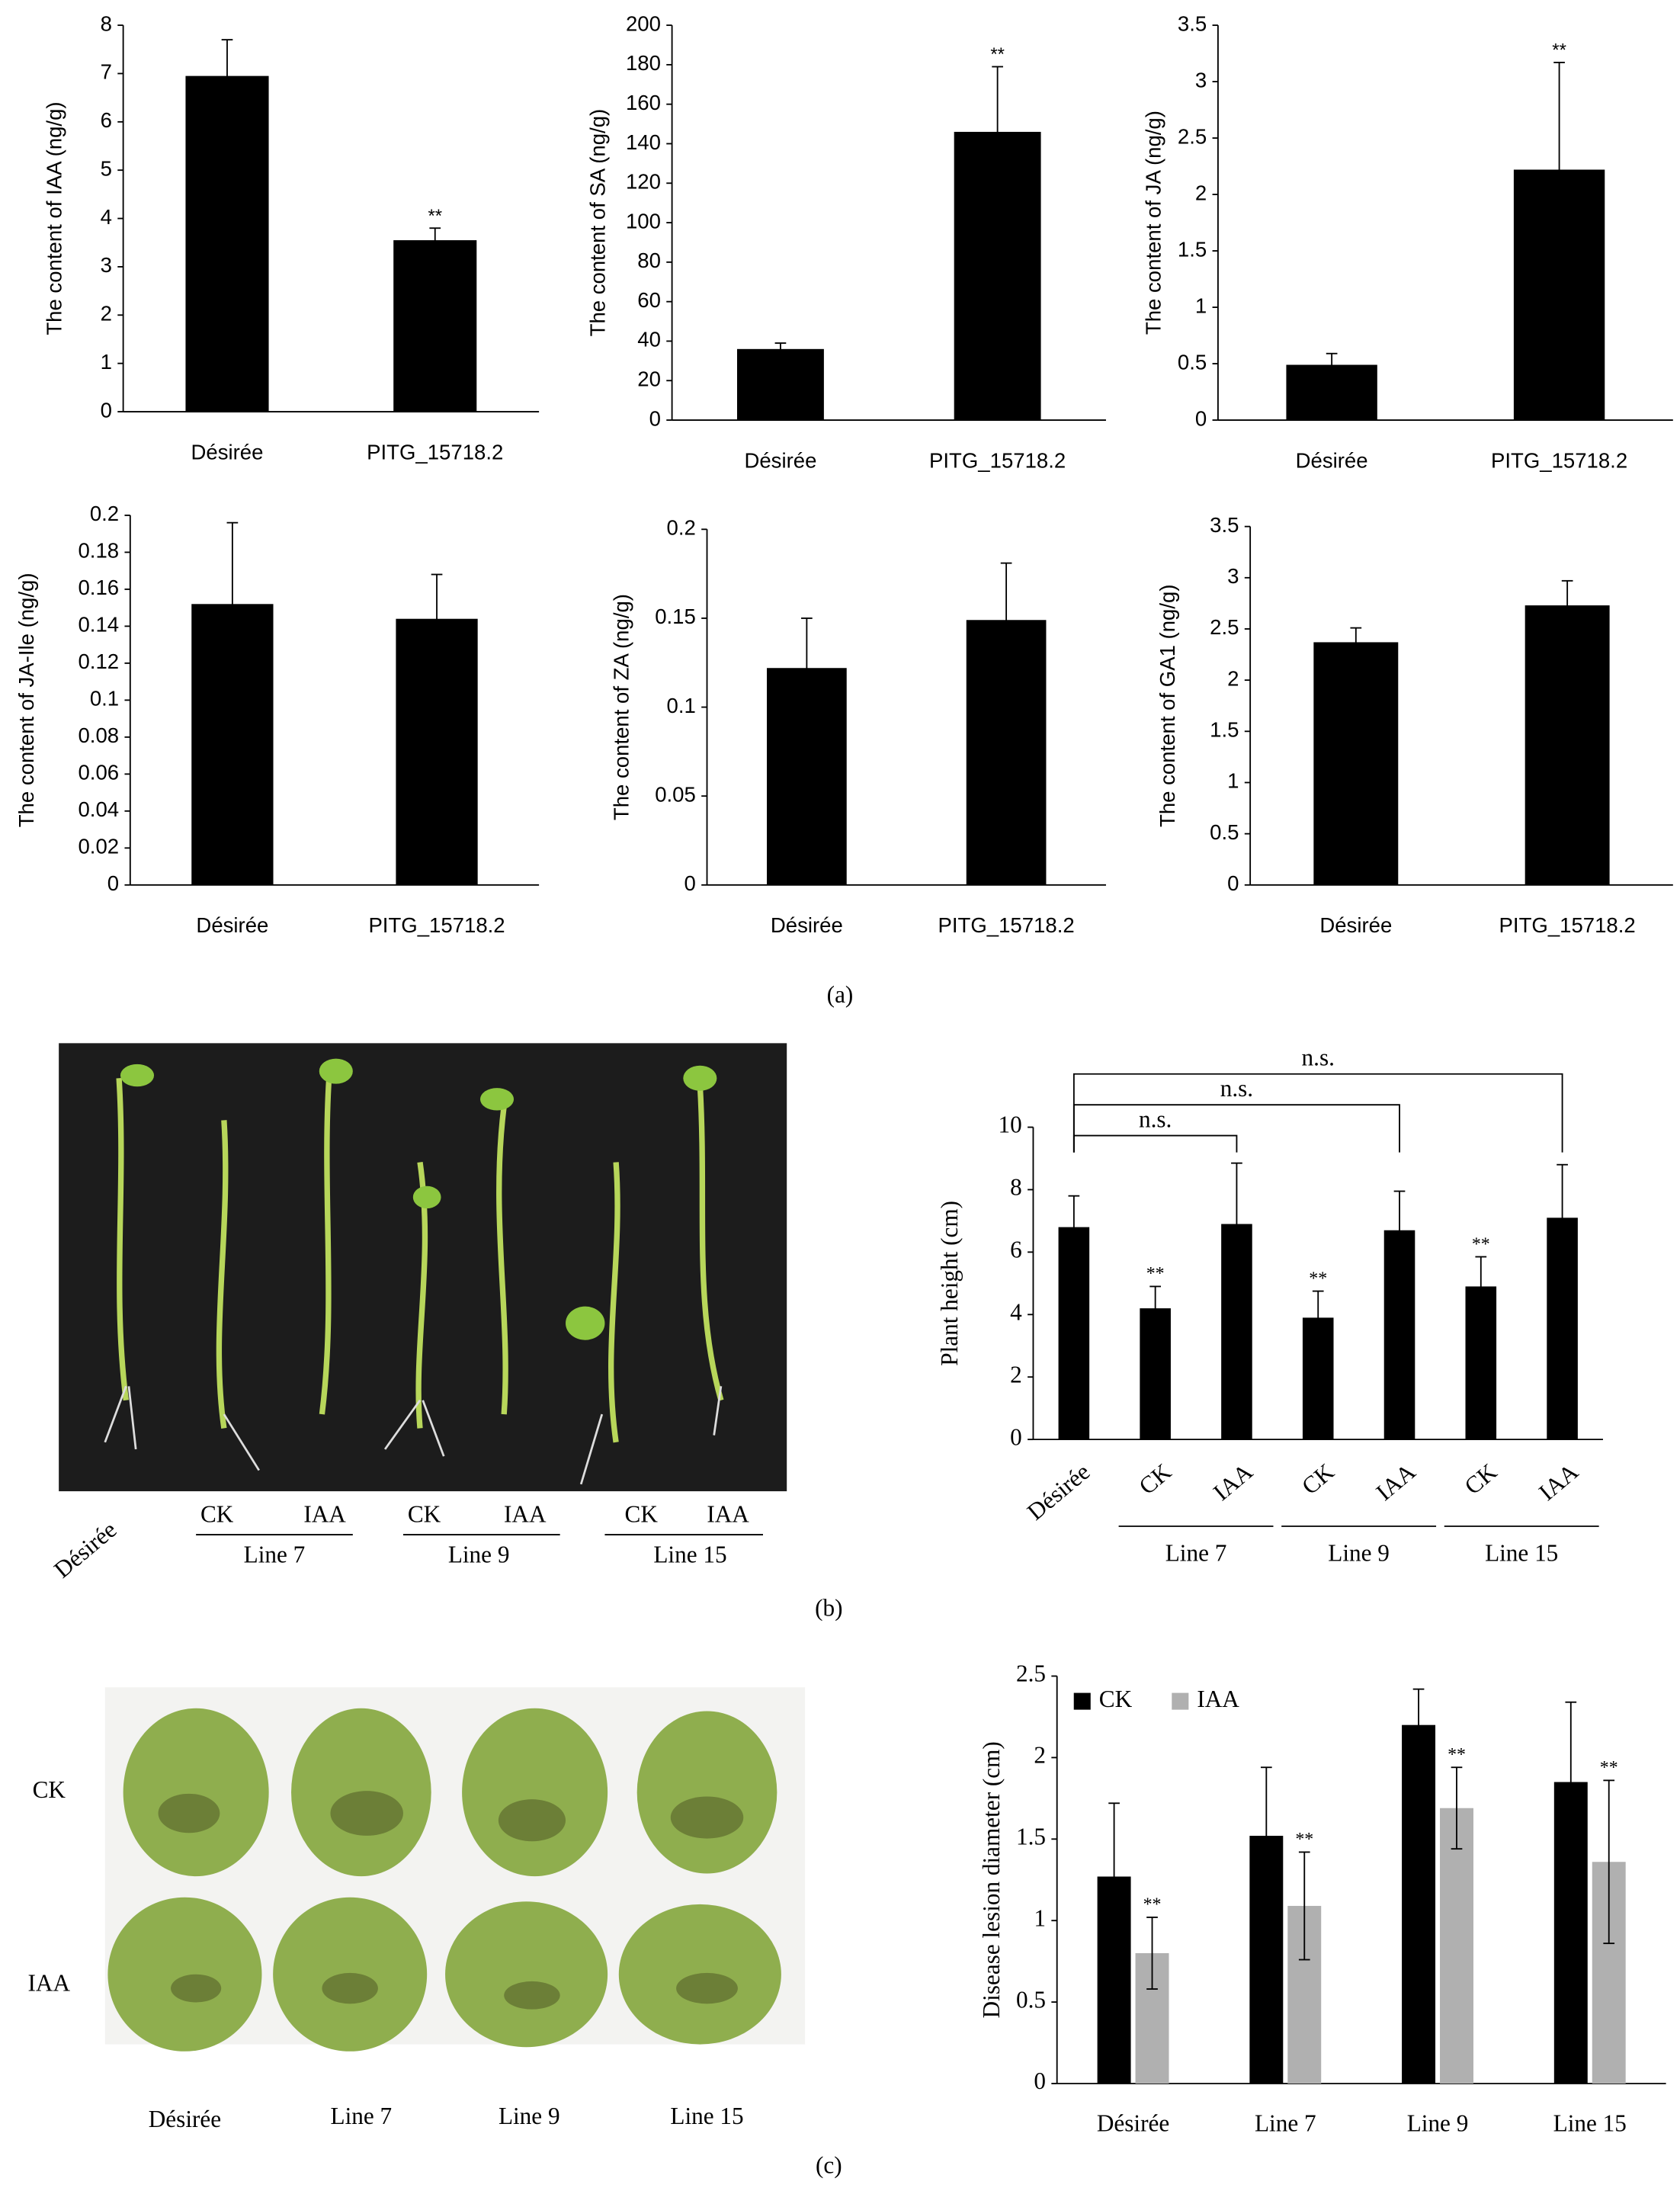 Image resolution: width=1680 pixels, height=2204 pixels. Describe the element at coordinates (1521, 1554) in the screenshot. I see `group-label: Line 15` at that location.